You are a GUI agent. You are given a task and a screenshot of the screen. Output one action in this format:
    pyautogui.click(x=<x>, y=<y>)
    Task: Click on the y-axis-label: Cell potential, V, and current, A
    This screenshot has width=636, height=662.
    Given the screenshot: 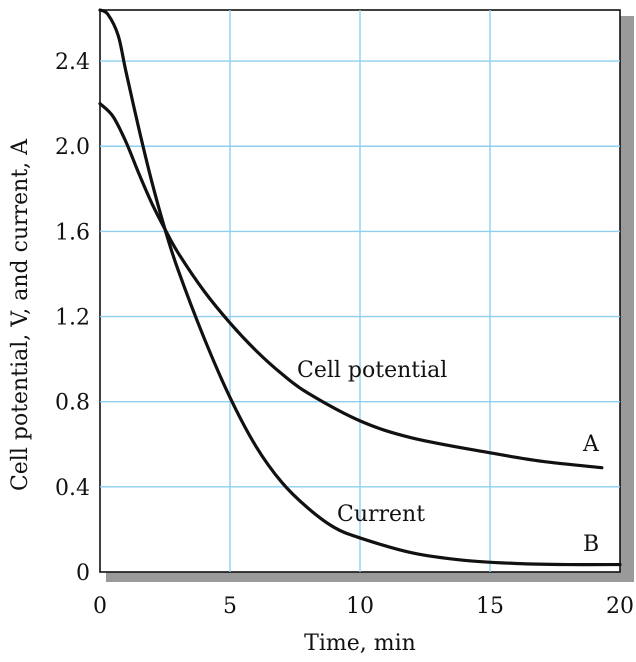 What is the action you would take?
    pyautogui.click(x=20, y=314)
    